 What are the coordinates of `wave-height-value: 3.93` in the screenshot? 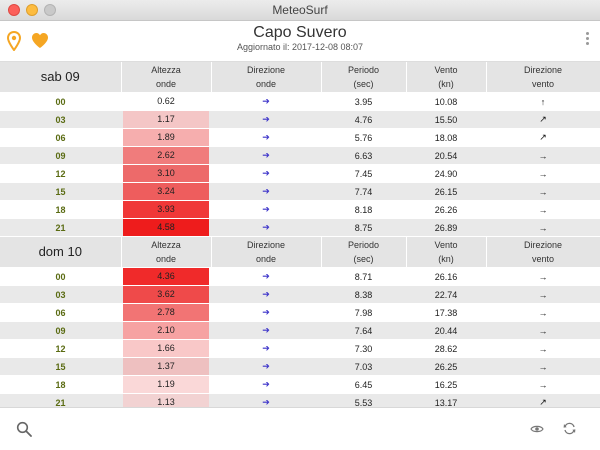 It's located at (166, 209).